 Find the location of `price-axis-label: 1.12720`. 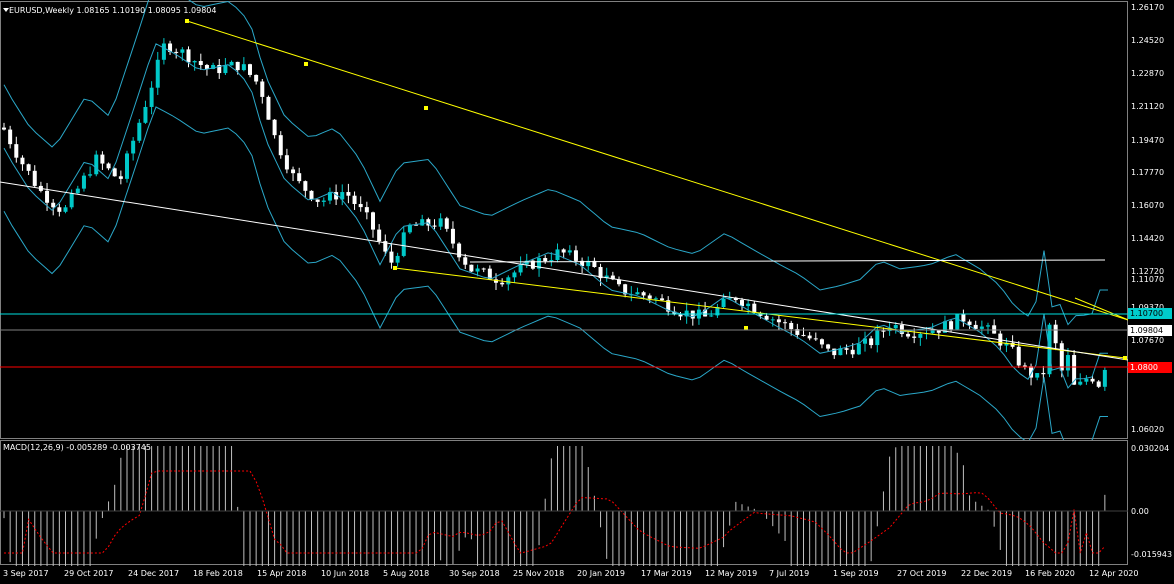

price-axis-label: 1.12720 is located at coordinates (1148, 271).